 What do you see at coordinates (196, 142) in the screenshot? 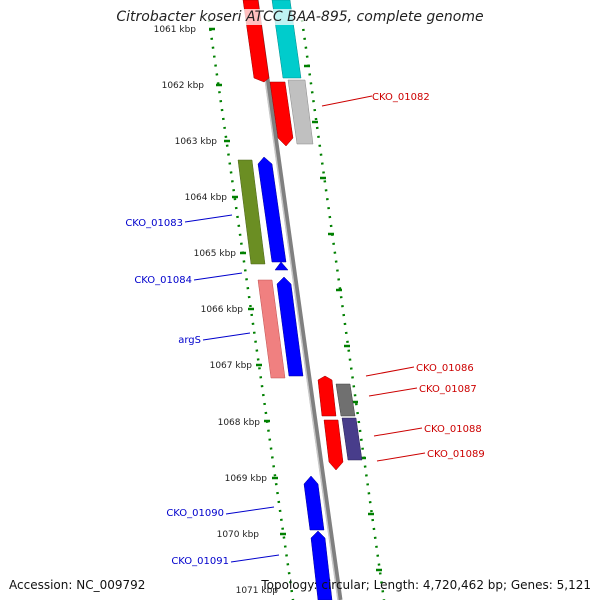
I see `ruler-label-1063: 1063 kbp` at bounding box center [196, 142].